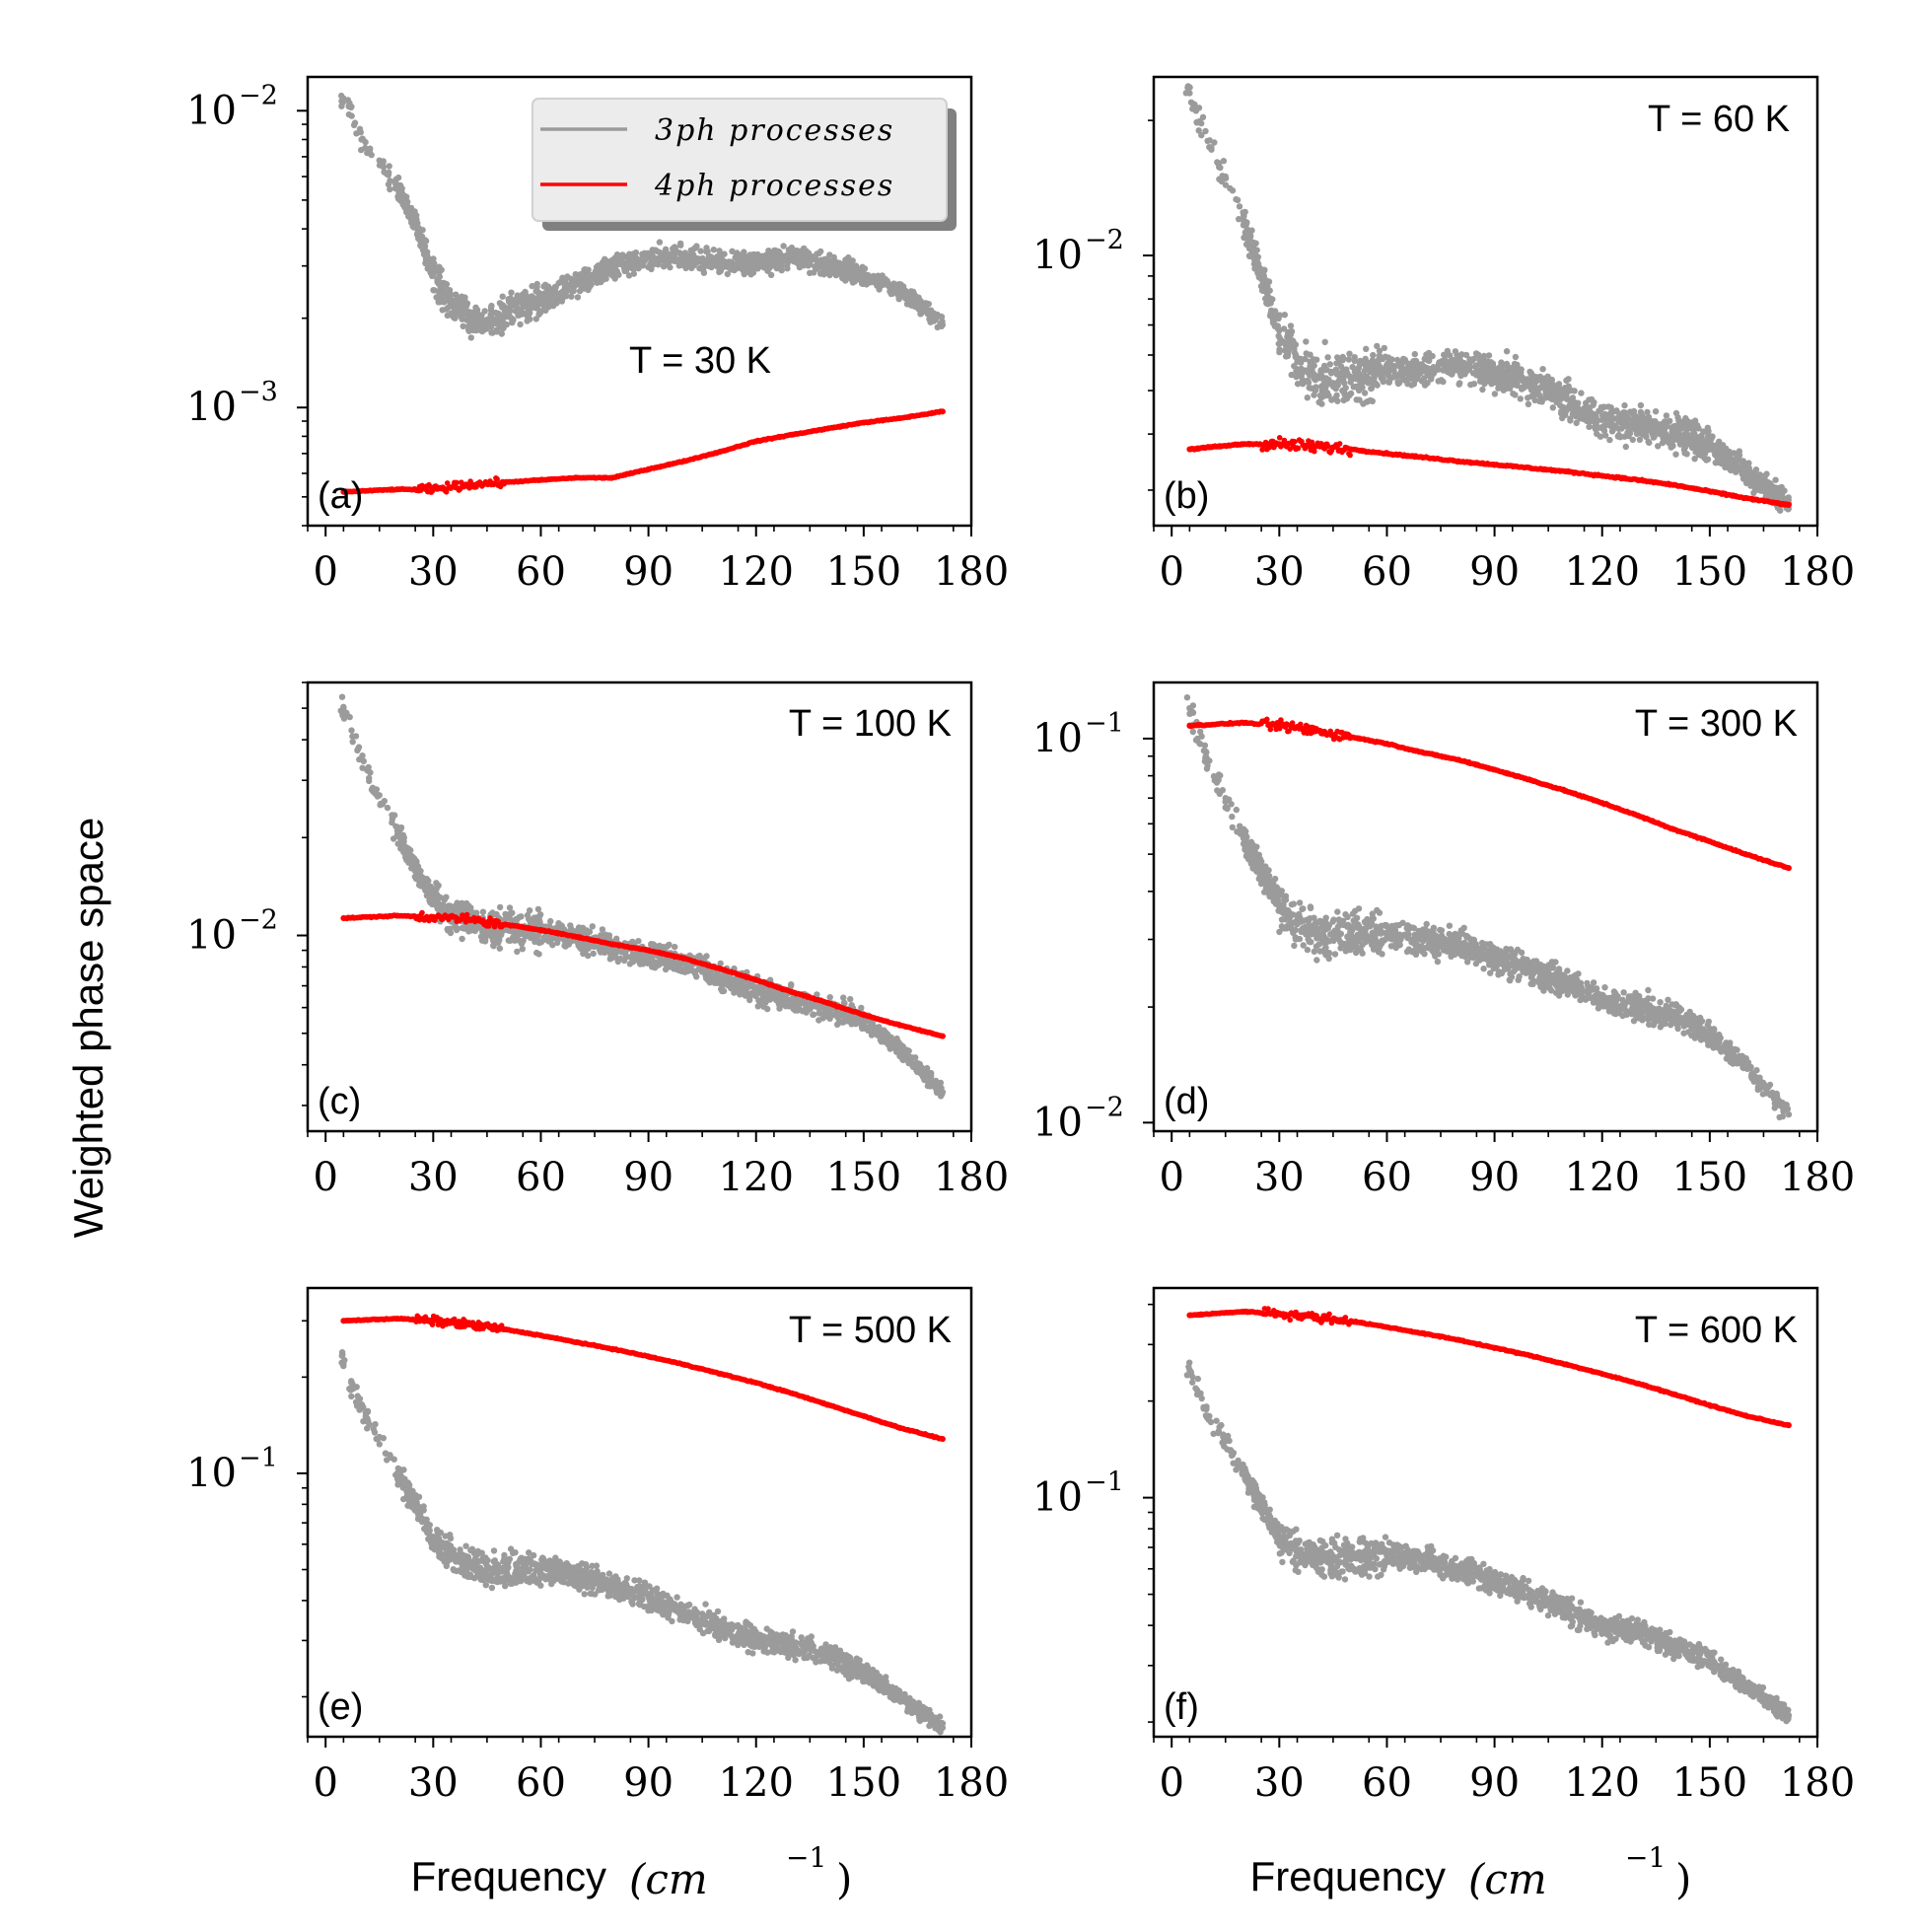 Image resolution: width=1916 pixels, height=1932 pixels. Describe the element at coordinates (541, 572) in the screenshot. I see `x-tick-label: 60` at that location.